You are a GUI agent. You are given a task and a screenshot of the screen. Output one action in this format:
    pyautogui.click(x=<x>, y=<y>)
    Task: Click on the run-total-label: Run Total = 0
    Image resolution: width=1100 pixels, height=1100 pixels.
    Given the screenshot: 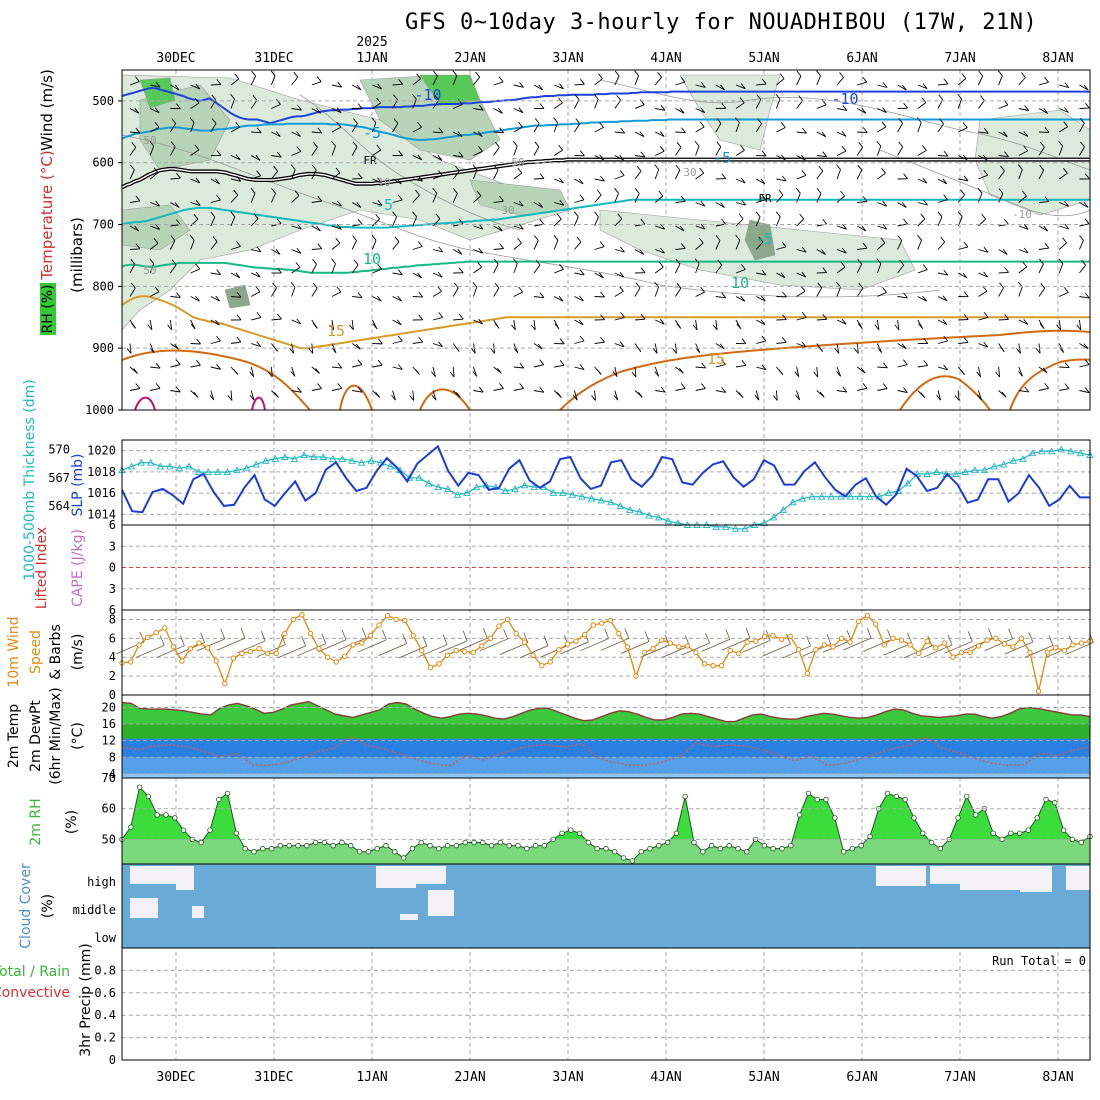 What is the action you would take?
    pyautogui.click(x=1039, y=961)
    